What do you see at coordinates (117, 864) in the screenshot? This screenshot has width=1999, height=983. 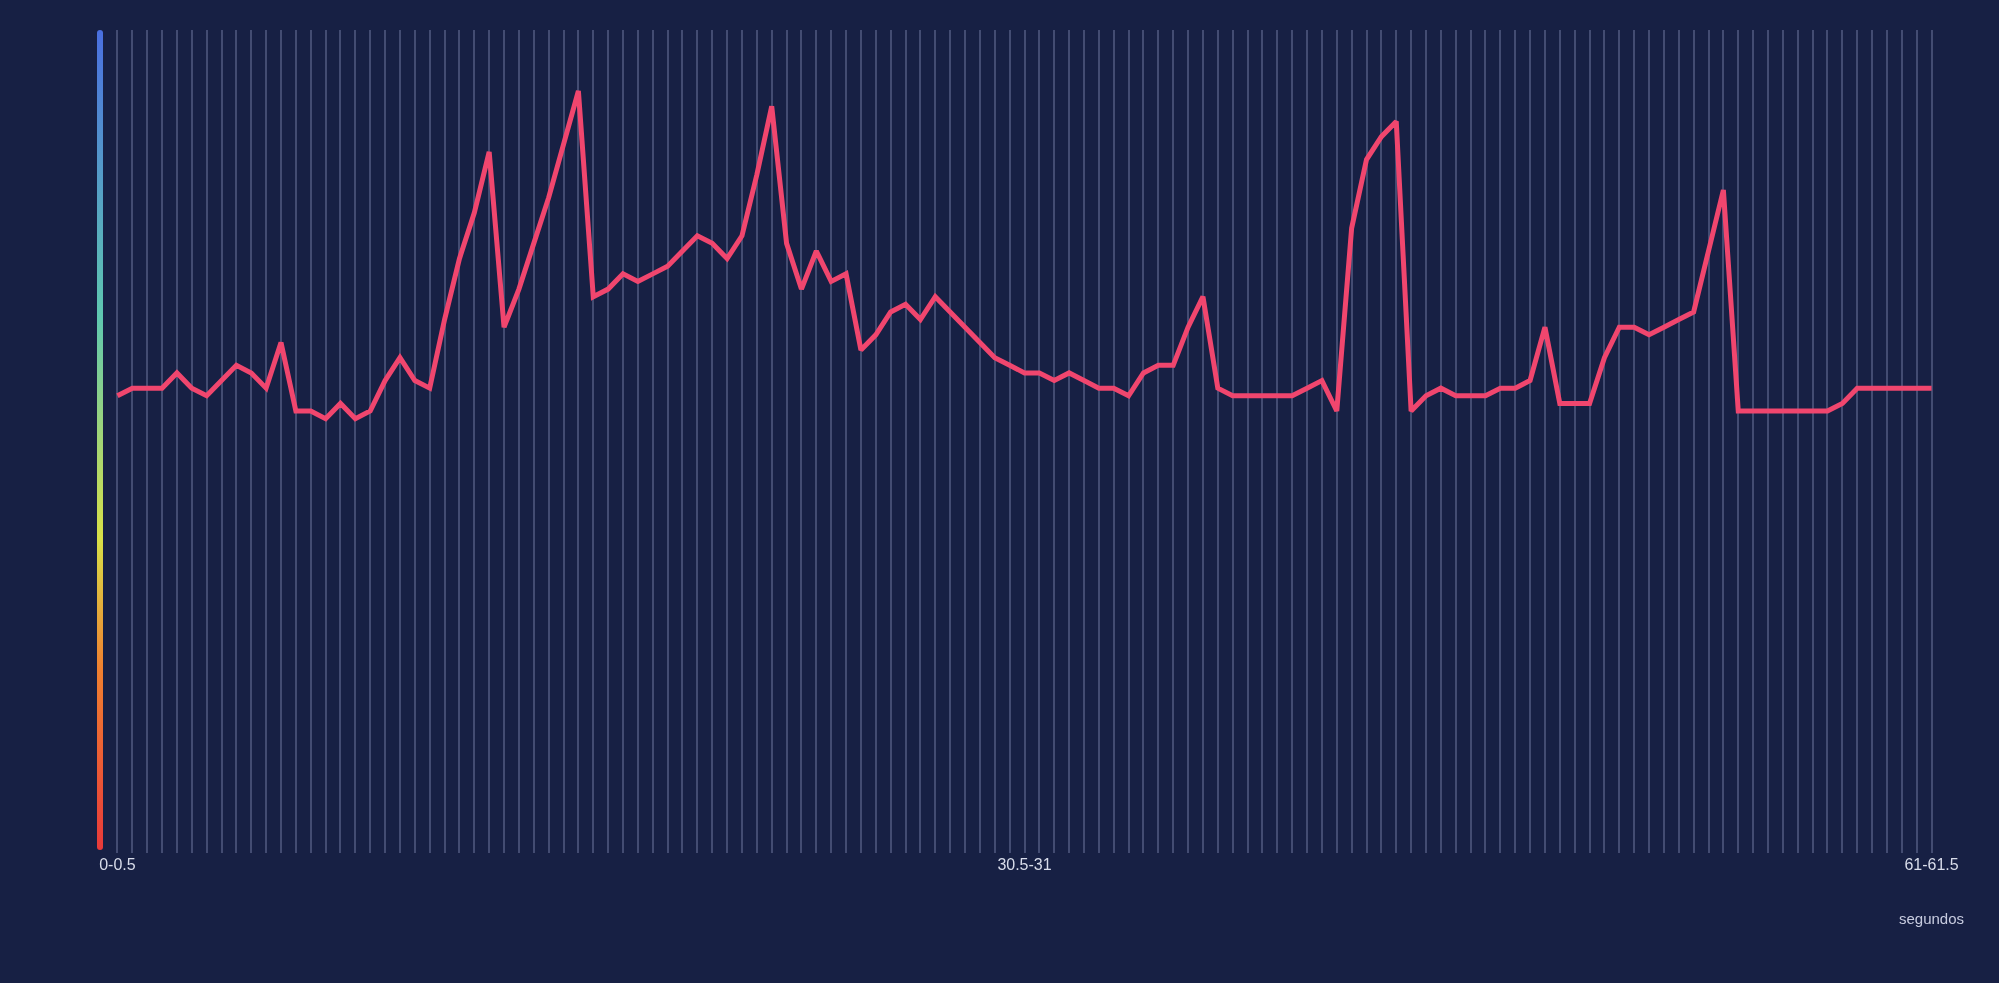 I see `x-tick-label: 0-0.5` at bounding box center [117, 864].